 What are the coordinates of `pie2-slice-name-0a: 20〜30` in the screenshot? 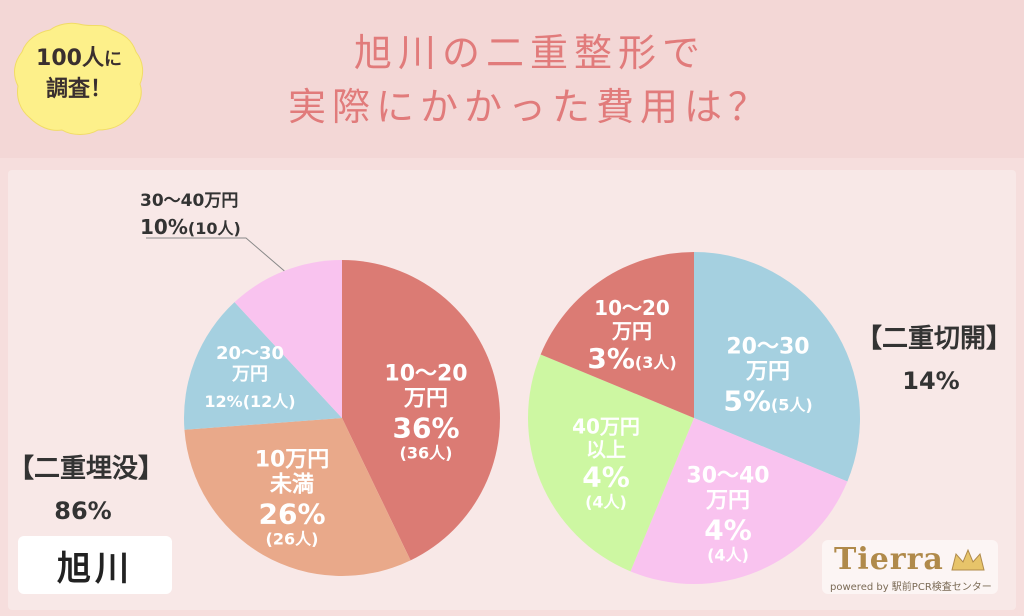 It's located at (768, 347).